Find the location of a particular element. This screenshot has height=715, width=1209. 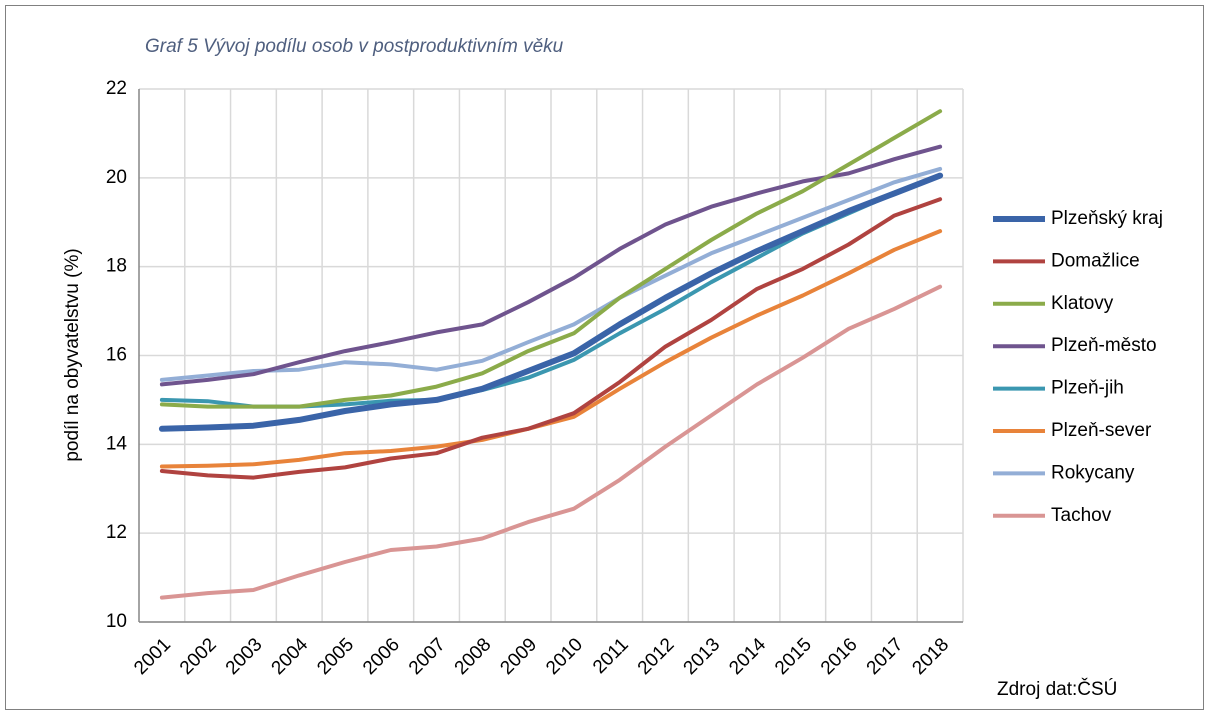

x-tick-label: 2011 is located at coordinates (611, 656).